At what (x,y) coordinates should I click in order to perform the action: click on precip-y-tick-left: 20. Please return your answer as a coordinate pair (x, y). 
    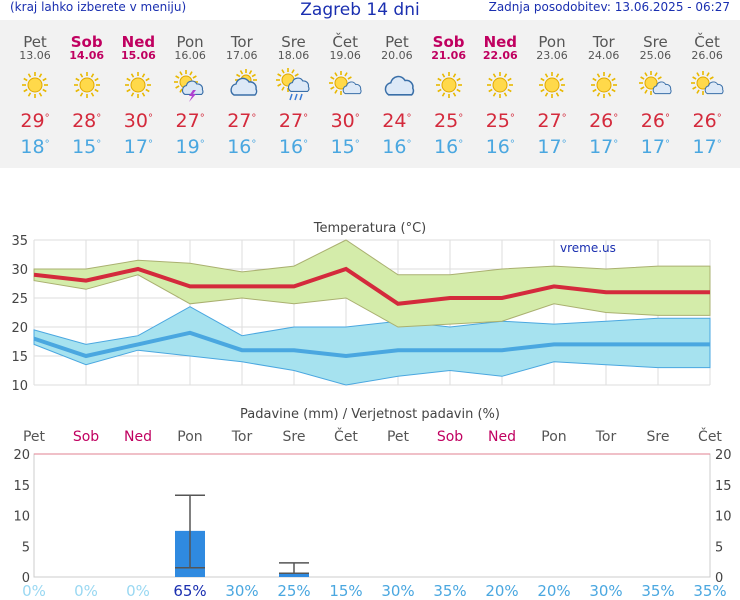
    Looking at the image, I should click on (21, 455).